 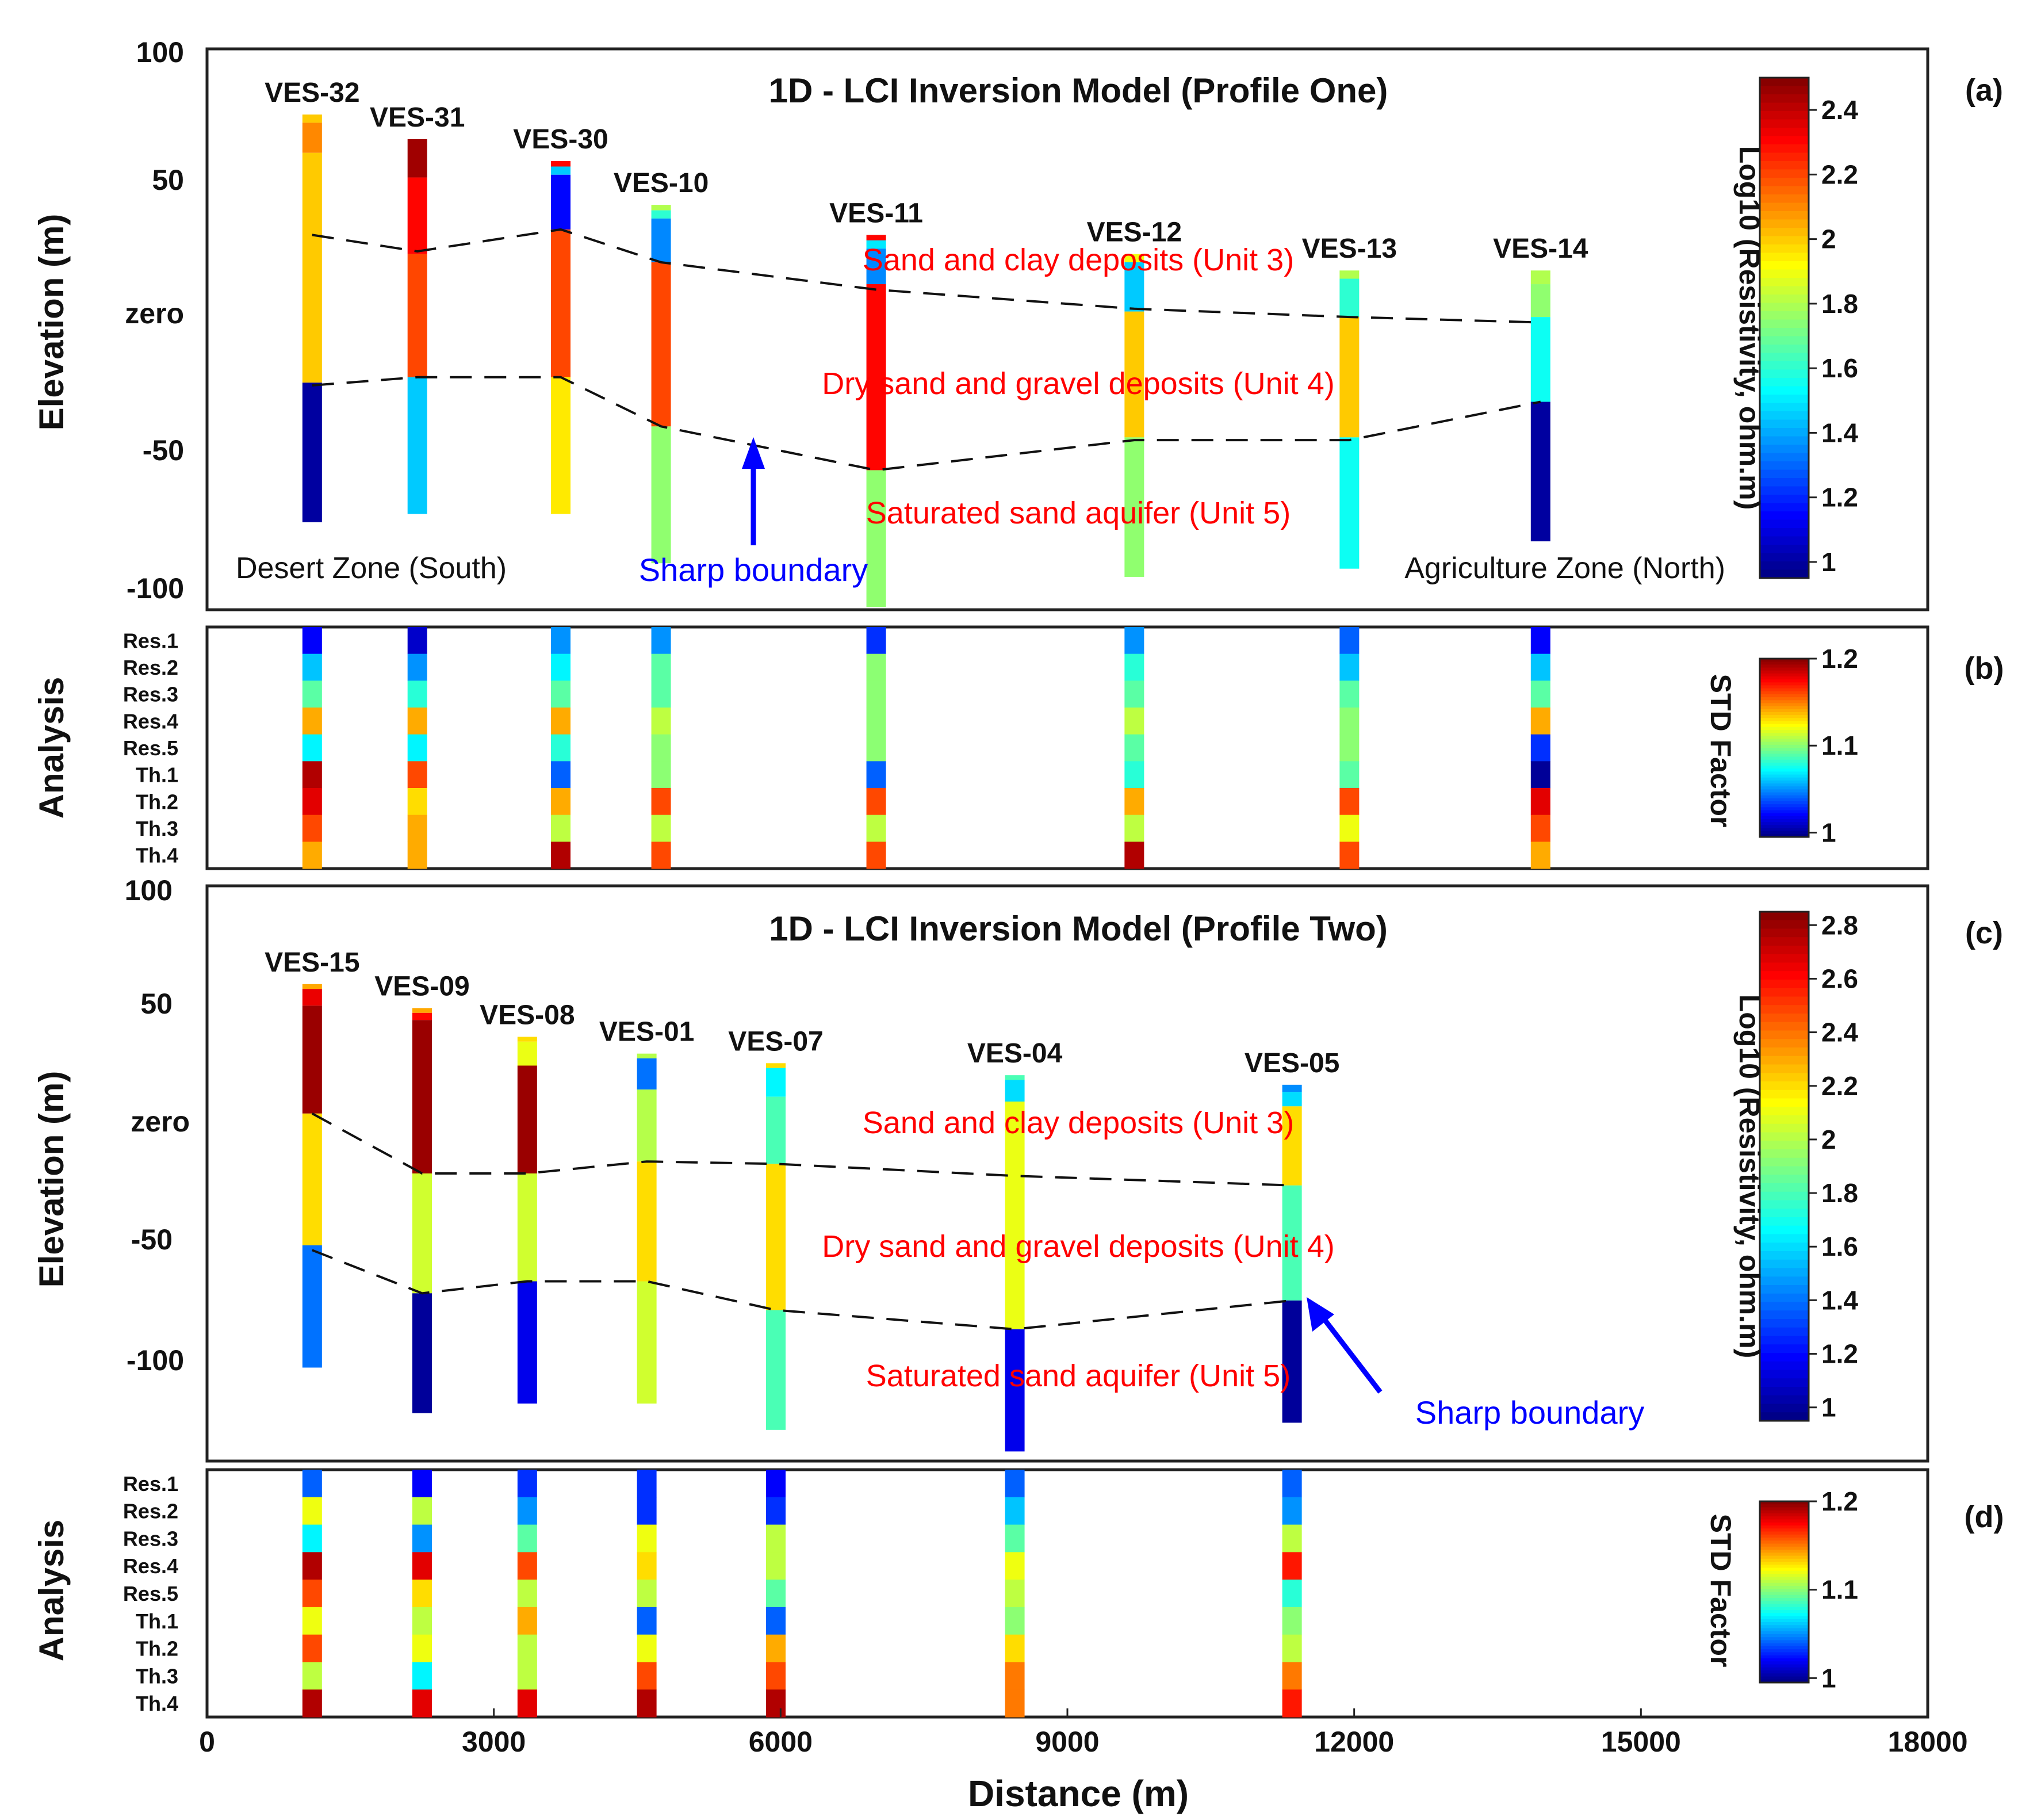 What do you see at coordinates (51, 1591) in the screenshot?
I see `panel-d-ylabel: Analysis` at bounding box center [51, 1591].